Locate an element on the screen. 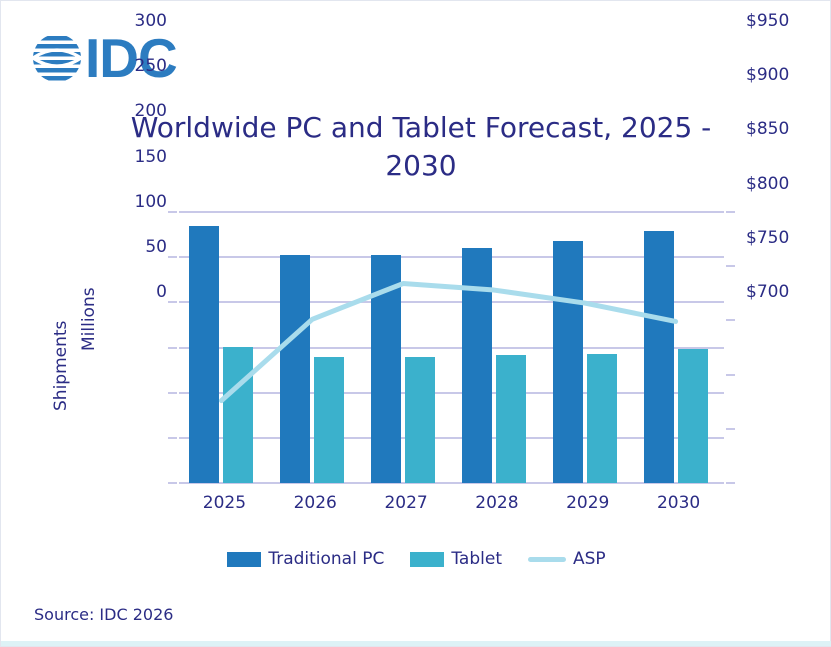  legend-item-tablet: Tablet is located at coordinates (456, 559).